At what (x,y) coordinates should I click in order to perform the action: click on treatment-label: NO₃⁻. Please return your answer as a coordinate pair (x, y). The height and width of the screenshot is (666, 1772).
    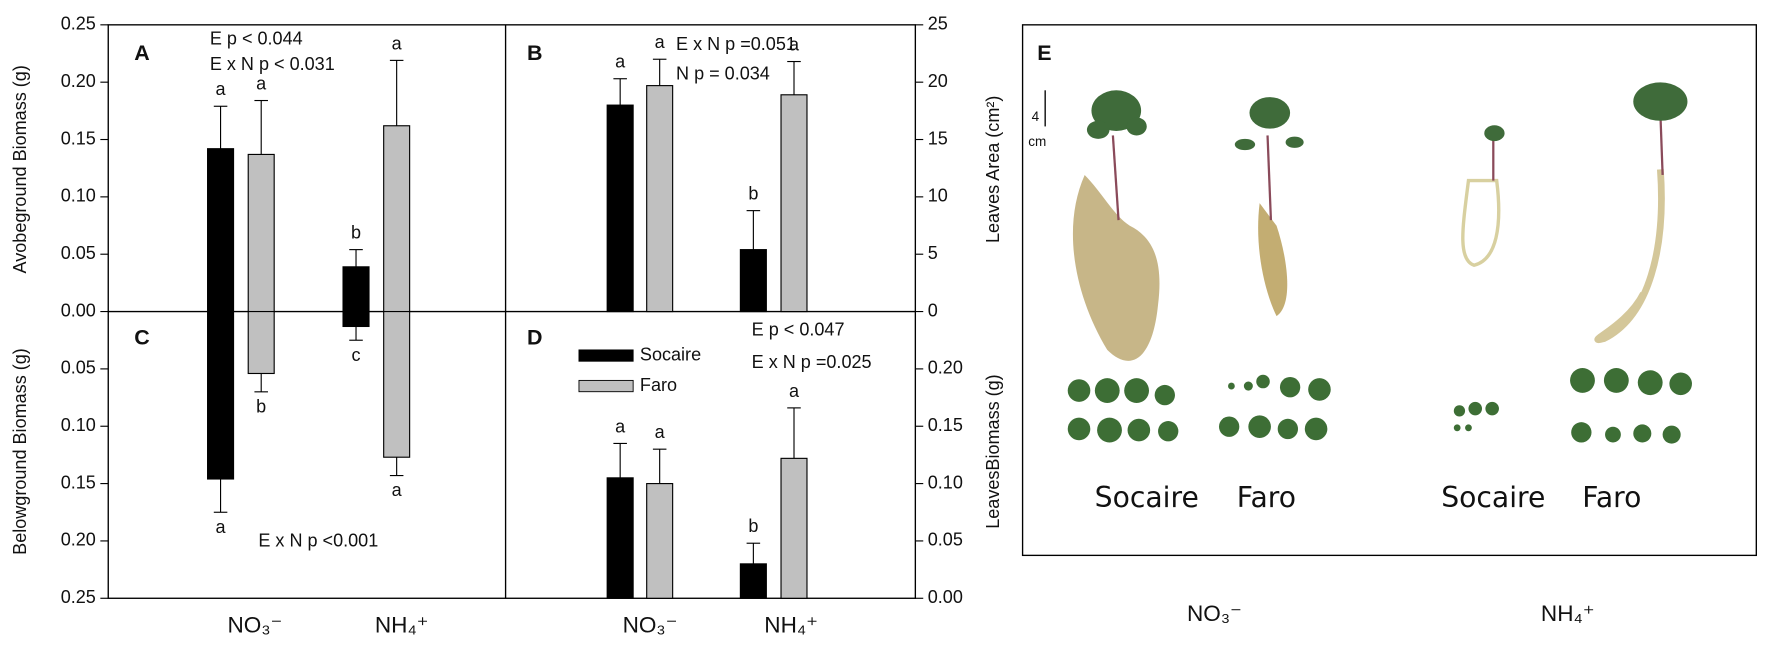
    Looking at the image, I should click on (1214, 613).